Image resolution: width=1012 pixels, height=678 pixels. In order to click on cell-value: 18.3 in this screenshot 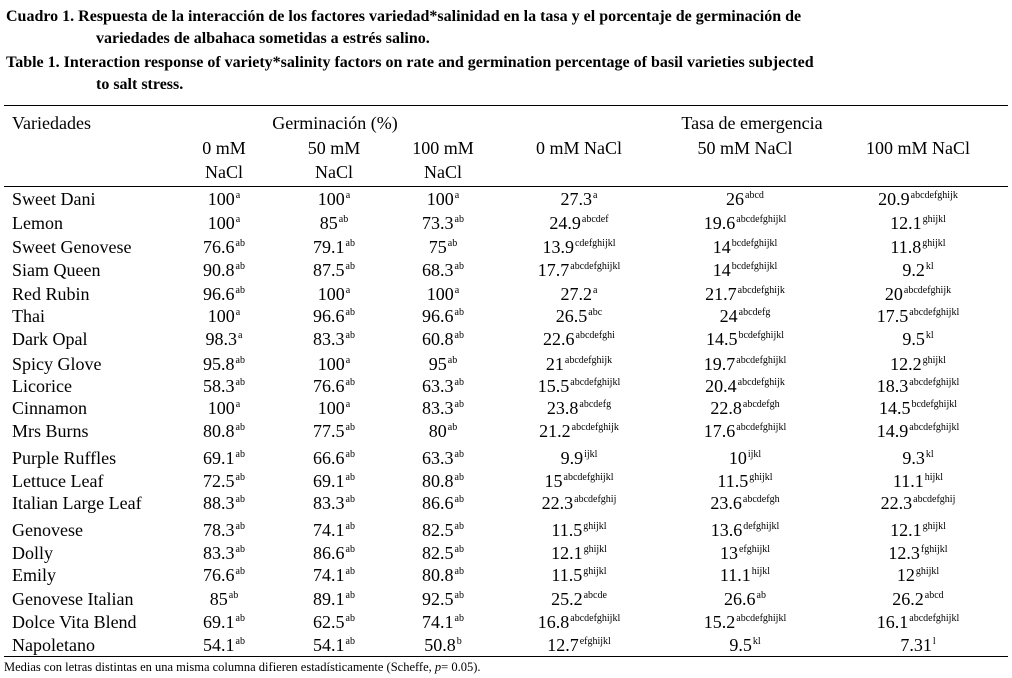, I will do `click(892, 386)`.